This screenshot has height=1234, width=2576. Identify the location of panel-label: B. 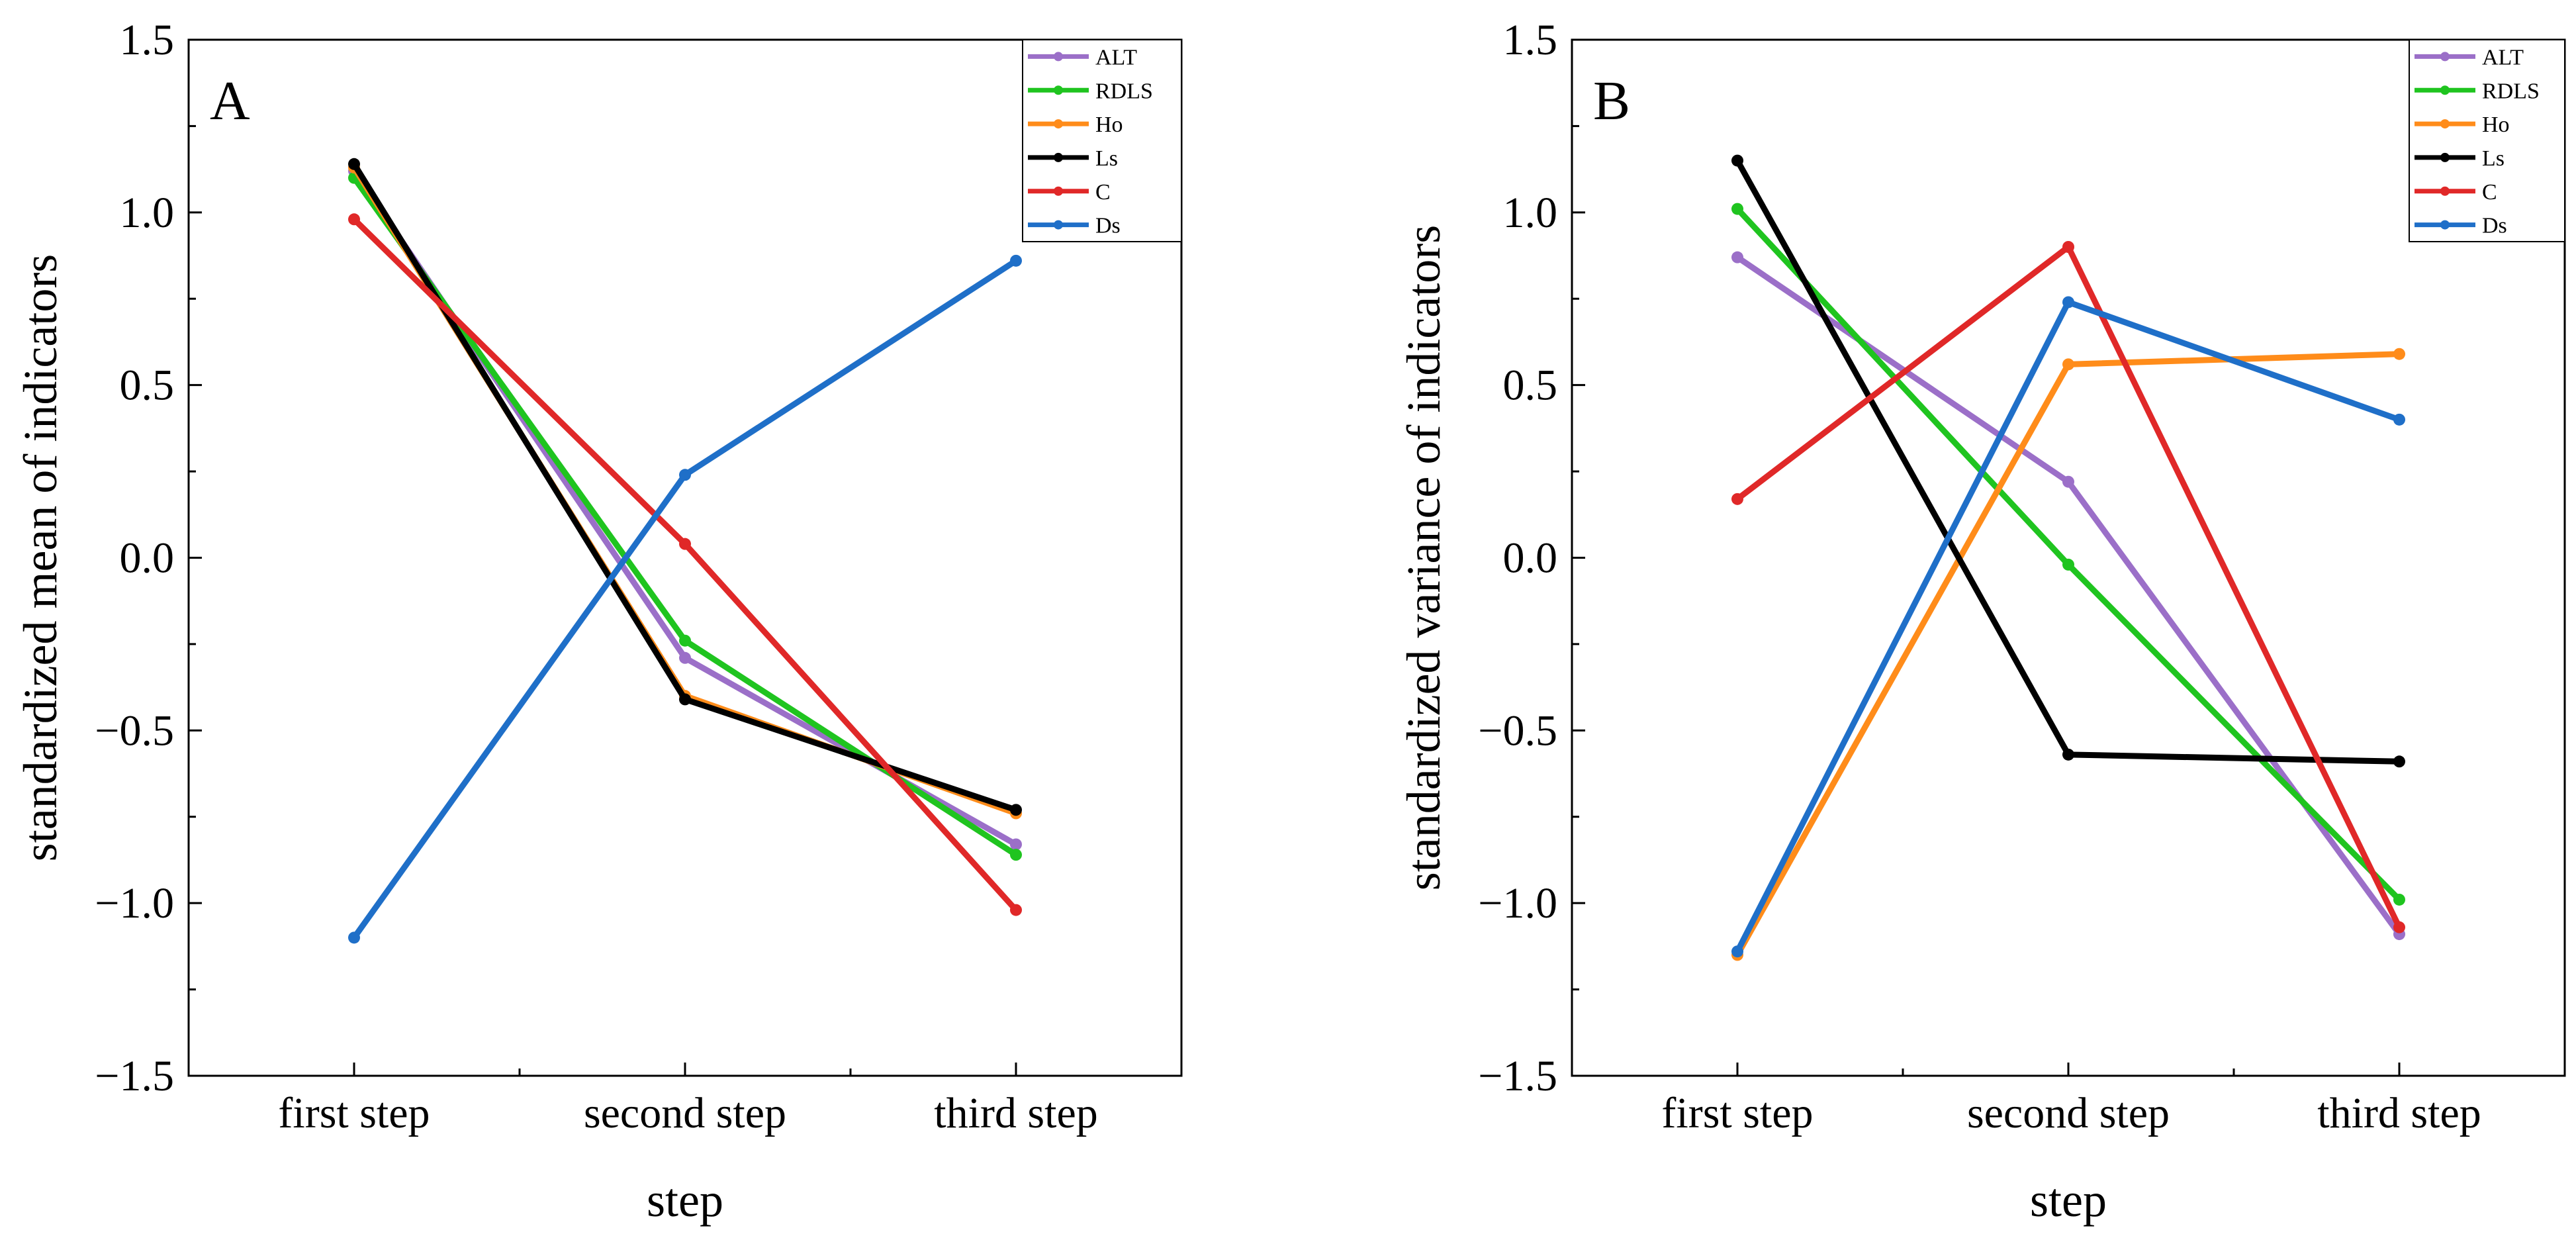
(1611, 101).